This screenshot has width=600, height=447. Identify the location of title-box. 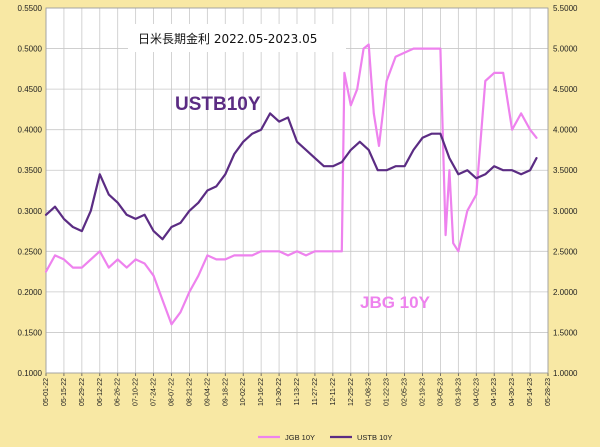
(237, 38).